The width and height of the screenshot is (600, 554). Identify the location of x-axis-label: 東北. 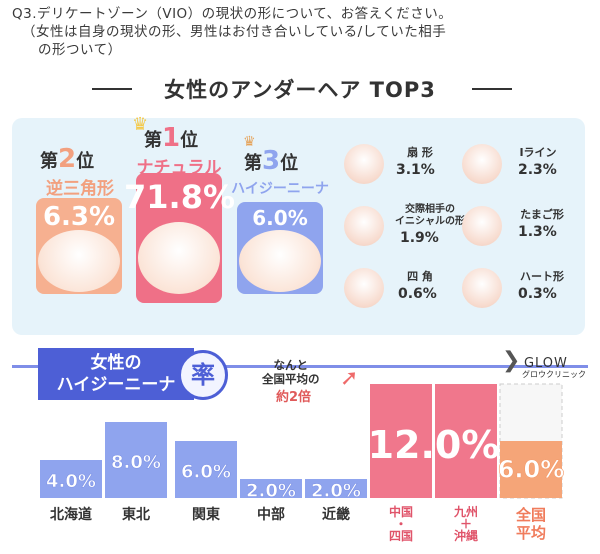
(136, 515).